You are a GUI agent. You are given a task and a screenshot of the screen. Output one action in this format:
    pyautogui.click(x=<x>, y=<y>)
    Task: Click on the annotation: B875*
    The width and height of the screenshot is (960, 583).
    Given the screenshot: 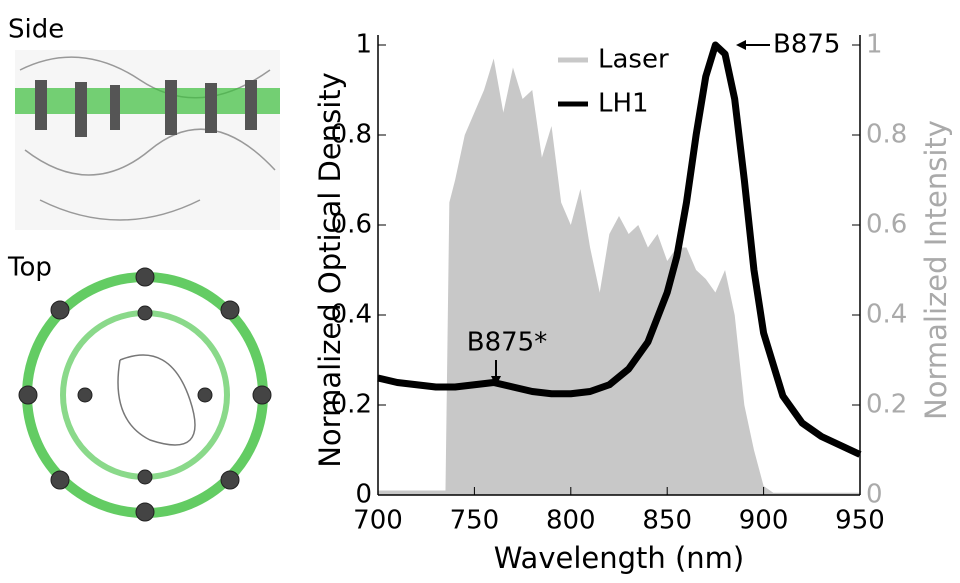 What is the action you would take?
    pyautogui.click(x=507, y=343)
    